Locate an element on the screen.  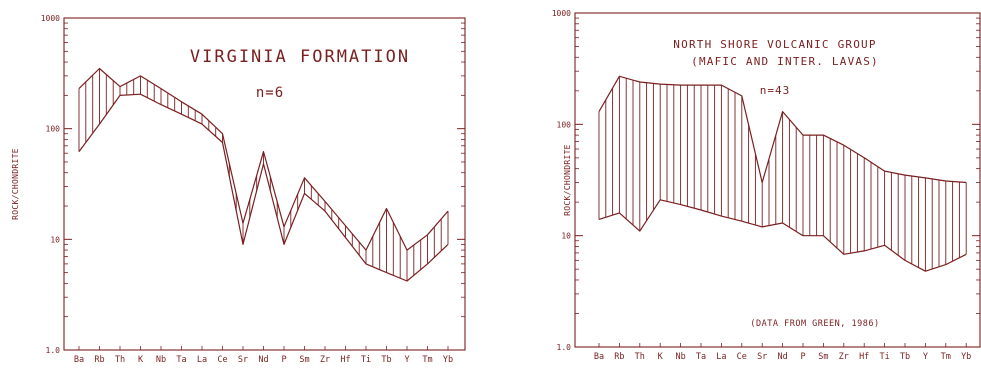
lower-bound-line is located at coordinates (782, 235).